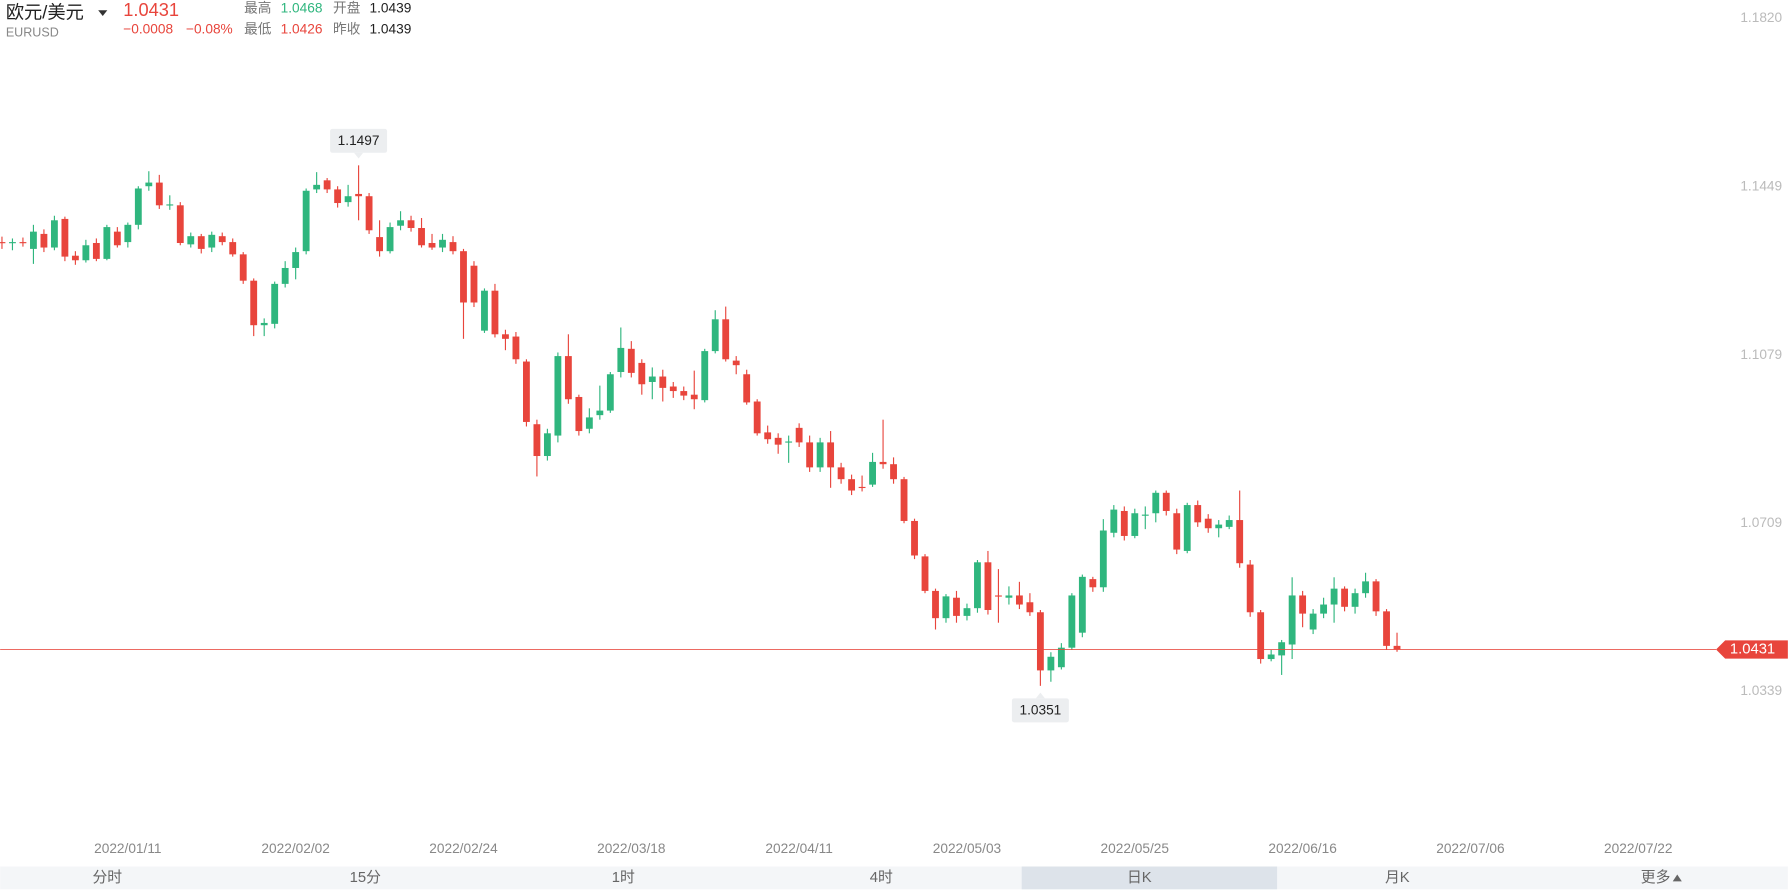 Image resolution: width=1788 pixels, height=895 pixels. What do you see at coordinates (148, 28) in the screenshot?
I see `change: −0.0008` at bounding box center [148, 28].